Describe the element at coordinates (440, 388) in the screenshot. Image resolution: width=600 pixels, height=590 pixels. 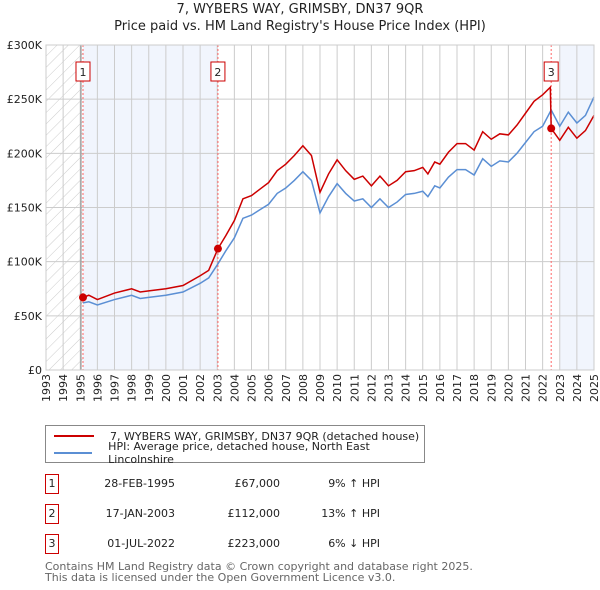
I see `x-tick-label: 2016` at that location.